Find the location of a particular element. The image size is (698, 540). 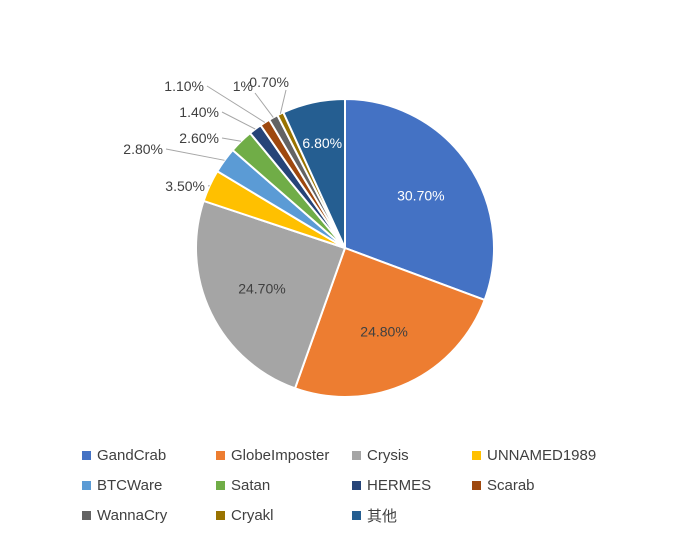

legend-label: GlobeImposter is located at coordinates (280, 455).